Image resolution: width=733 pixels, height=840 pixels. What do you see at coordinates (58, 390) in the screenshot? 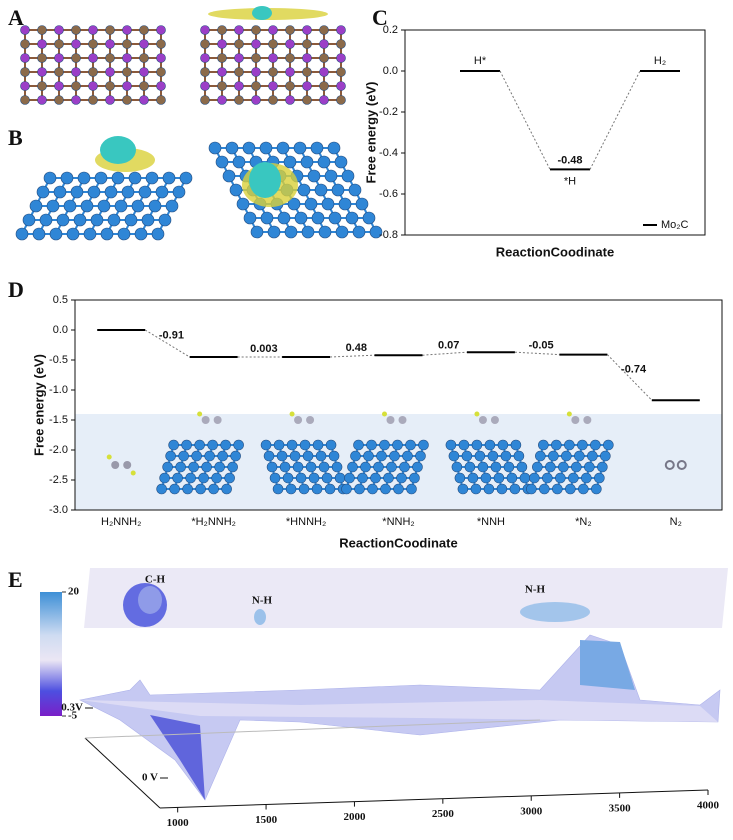
I see `y-tick-label: -1.0` at bounding box center [58, 390].